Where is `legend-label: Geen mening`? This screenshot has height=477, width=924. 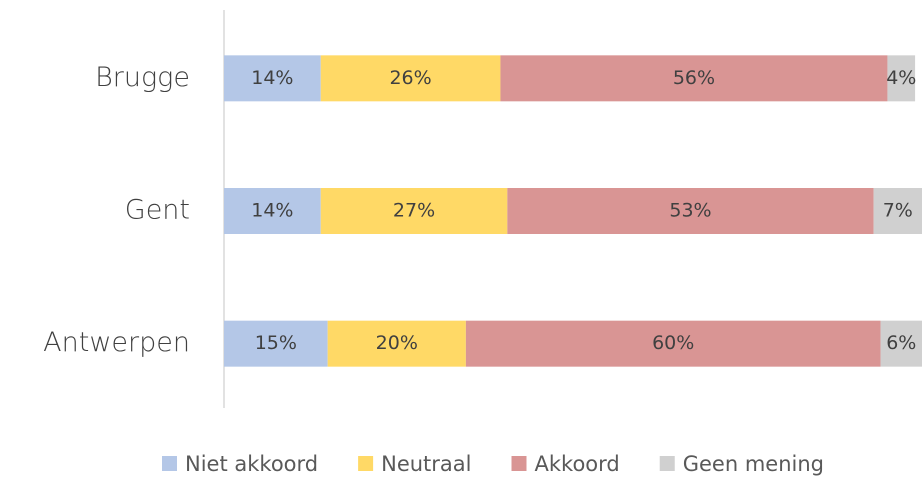
legend-label: Geen mening is located at coordinates (753, 464).